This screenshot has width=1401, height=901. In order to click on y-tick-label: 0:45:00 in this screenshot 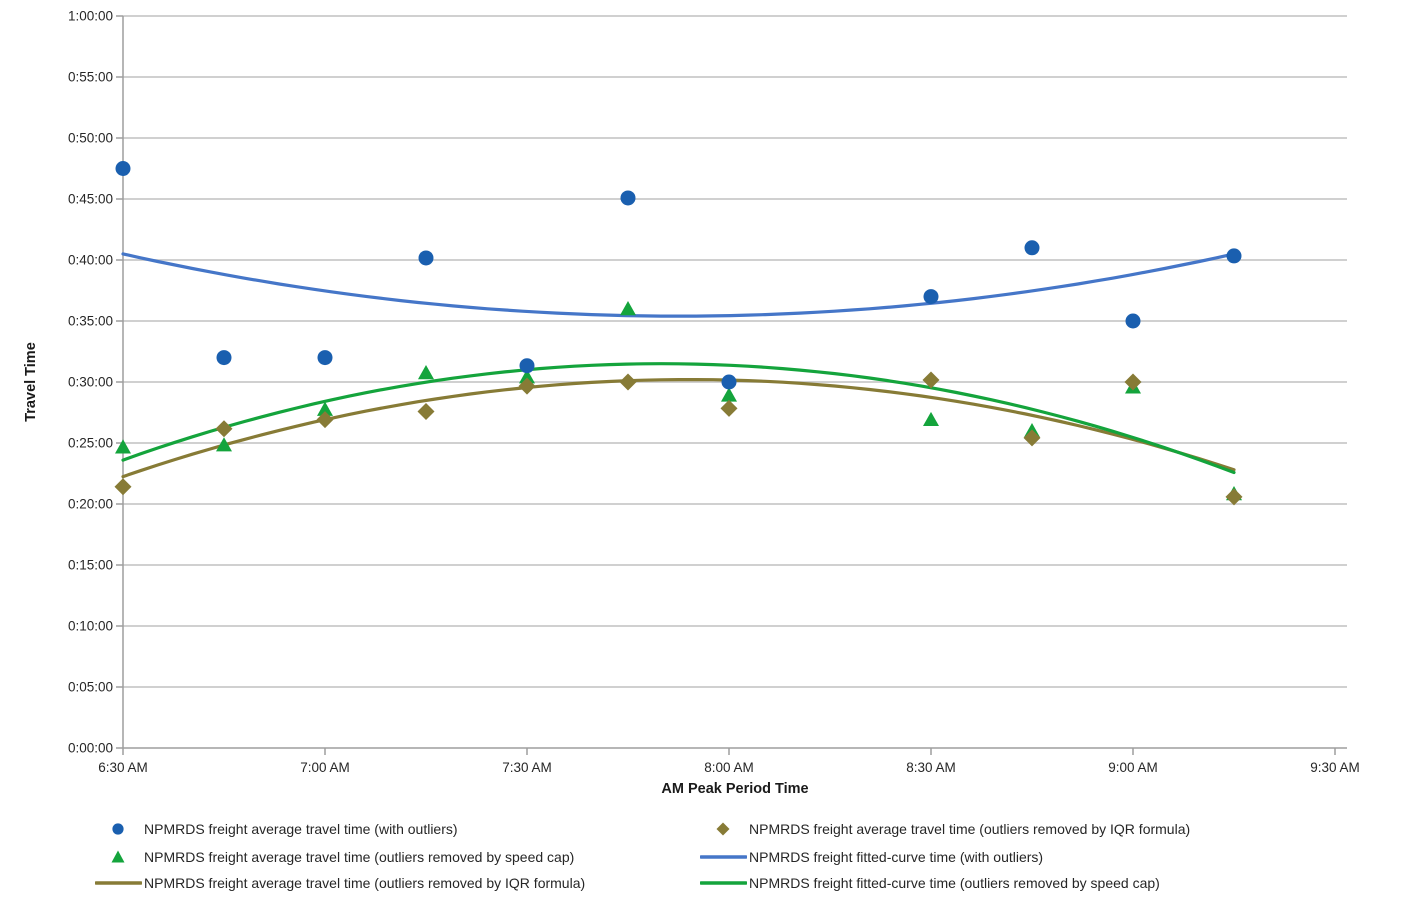, I will do `click(90, 199)`.